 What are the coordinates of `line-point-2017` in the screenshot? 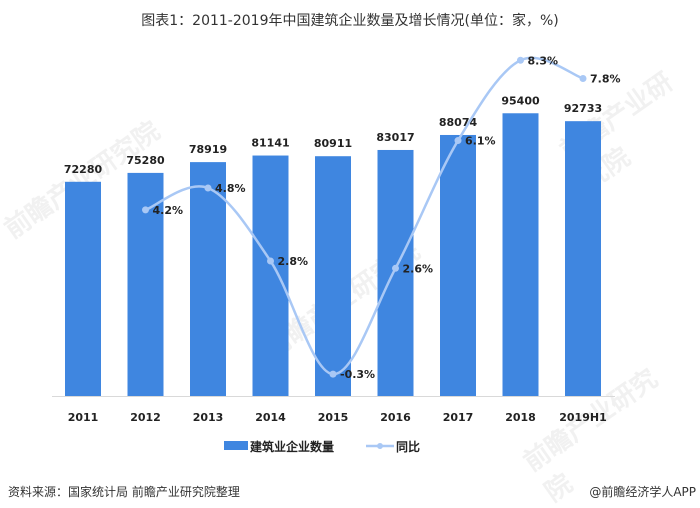 It's located at (458, 141).